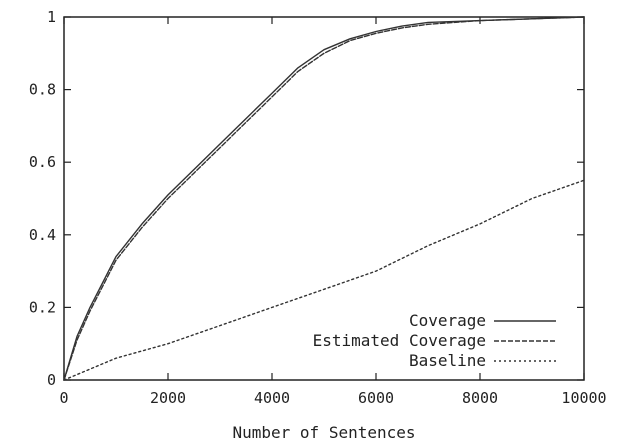  I want to click on y-tick-label: 1, so click(51, 17).